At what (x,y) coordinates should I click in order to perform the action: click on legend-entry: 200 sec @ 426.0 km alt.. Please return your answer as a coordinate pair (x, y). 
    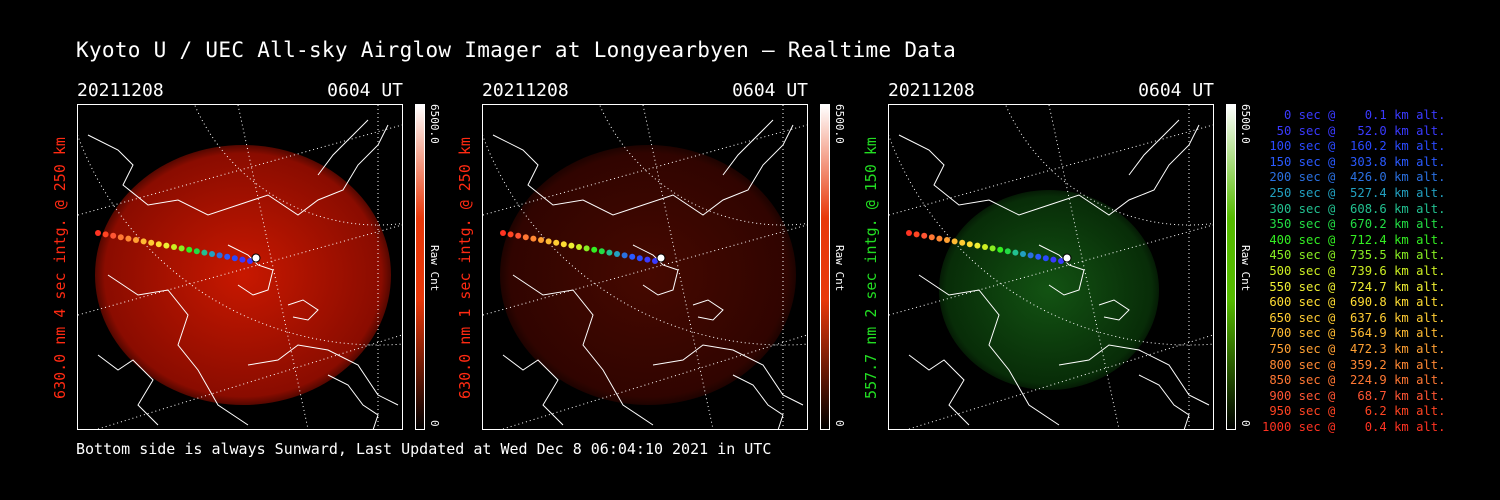
    Looking at the image, I should click on (1354, 177).